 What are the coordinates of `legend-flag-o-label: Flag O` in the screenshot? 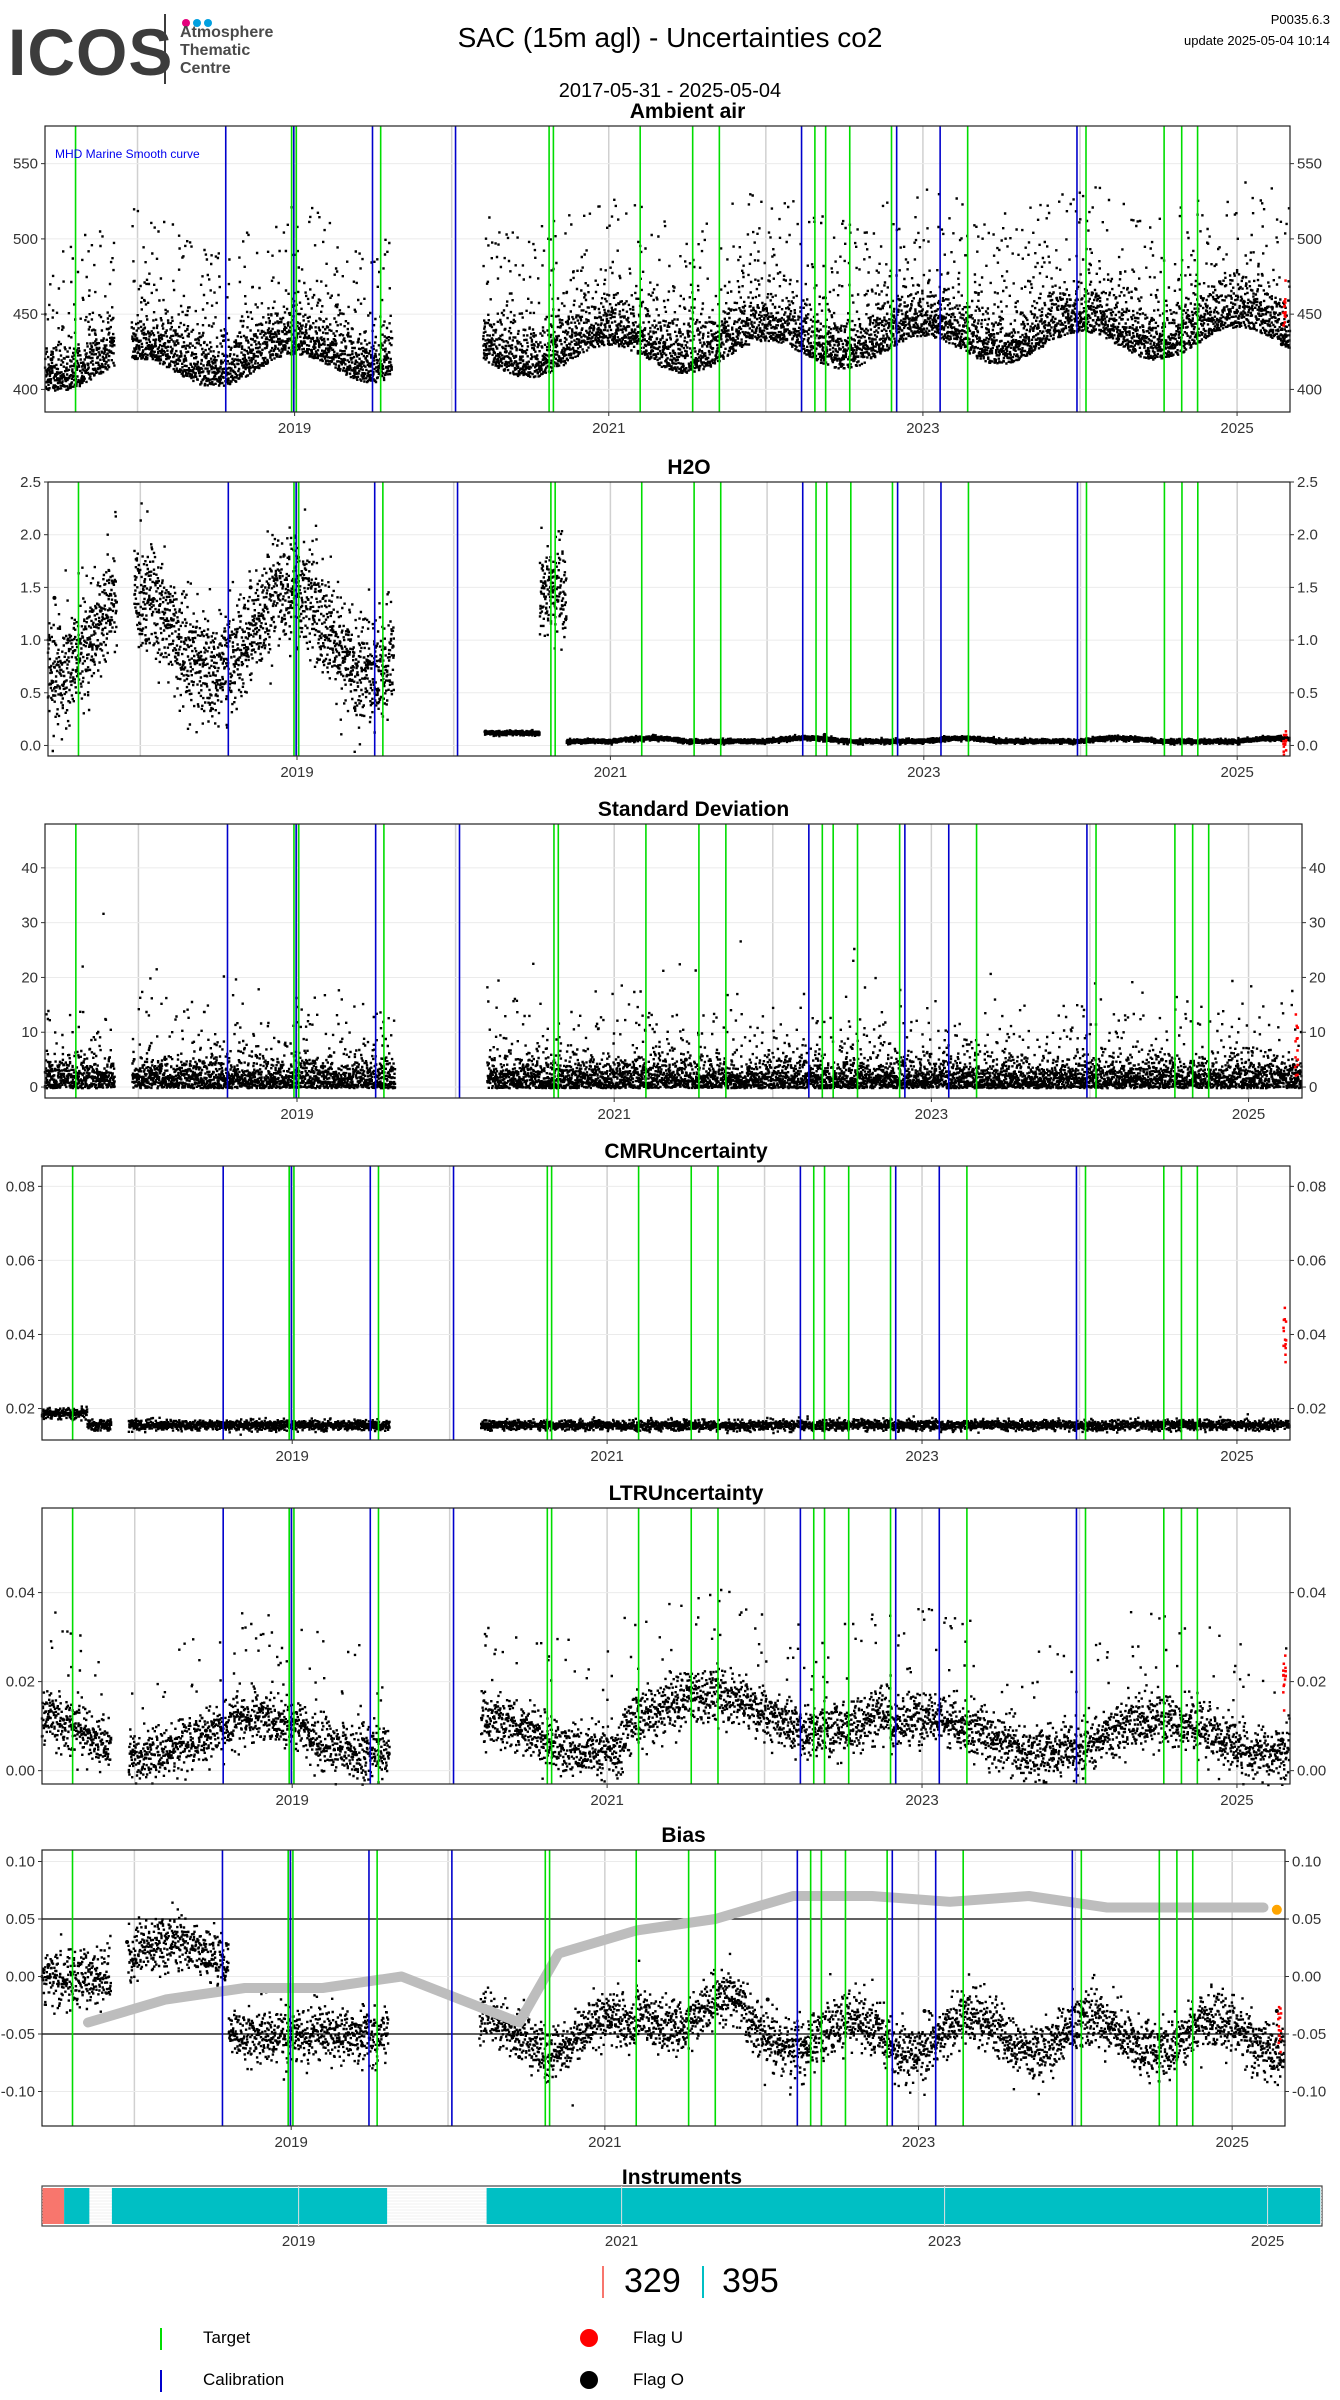 It's located at (659, 2379).